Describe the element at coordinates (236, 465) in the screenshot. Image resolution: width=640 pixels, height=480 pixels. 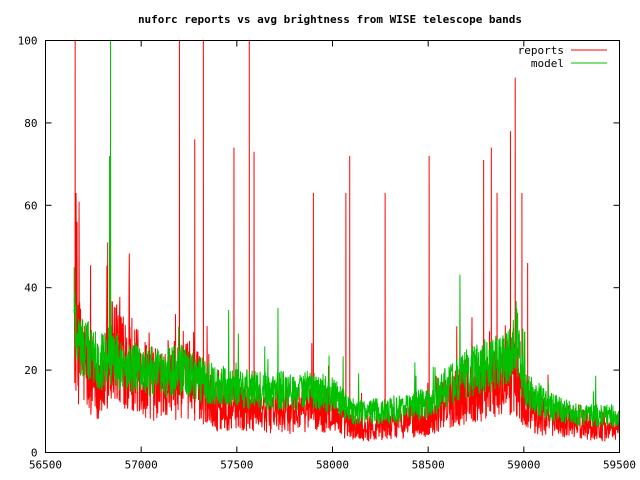
I see `x-tick-label: 57500` at that location.